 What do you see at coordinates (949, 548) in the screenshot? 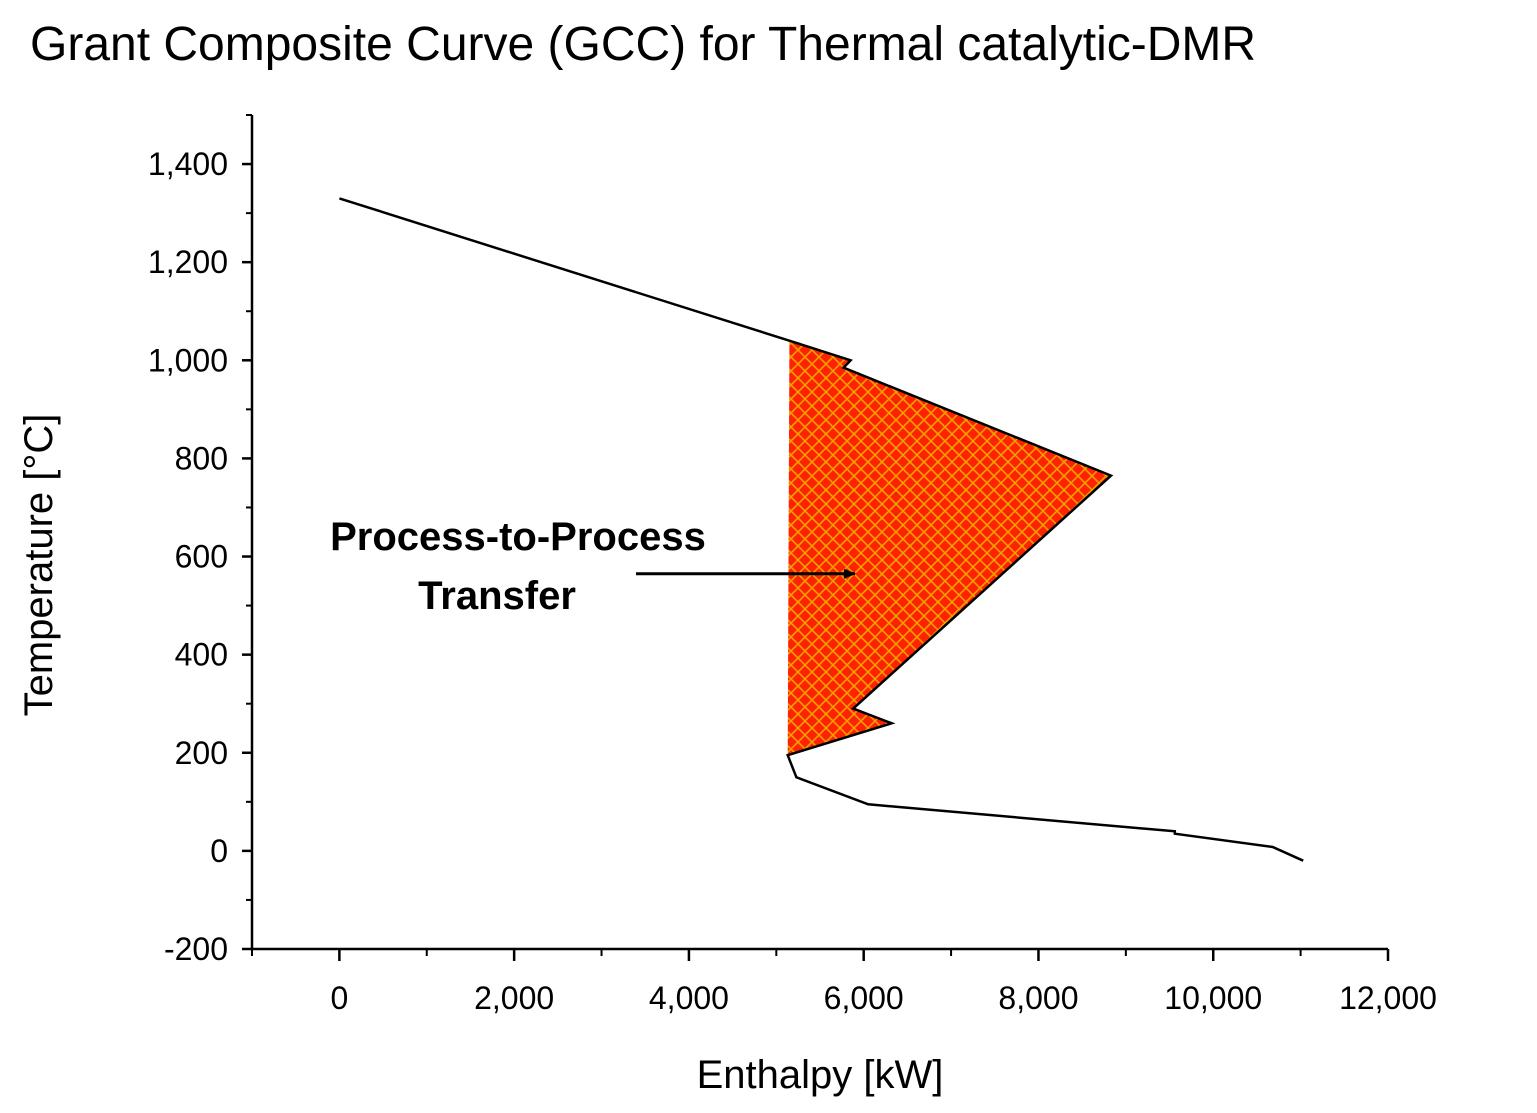
I see `process-transfer-region` at bounding box center [949, 548].